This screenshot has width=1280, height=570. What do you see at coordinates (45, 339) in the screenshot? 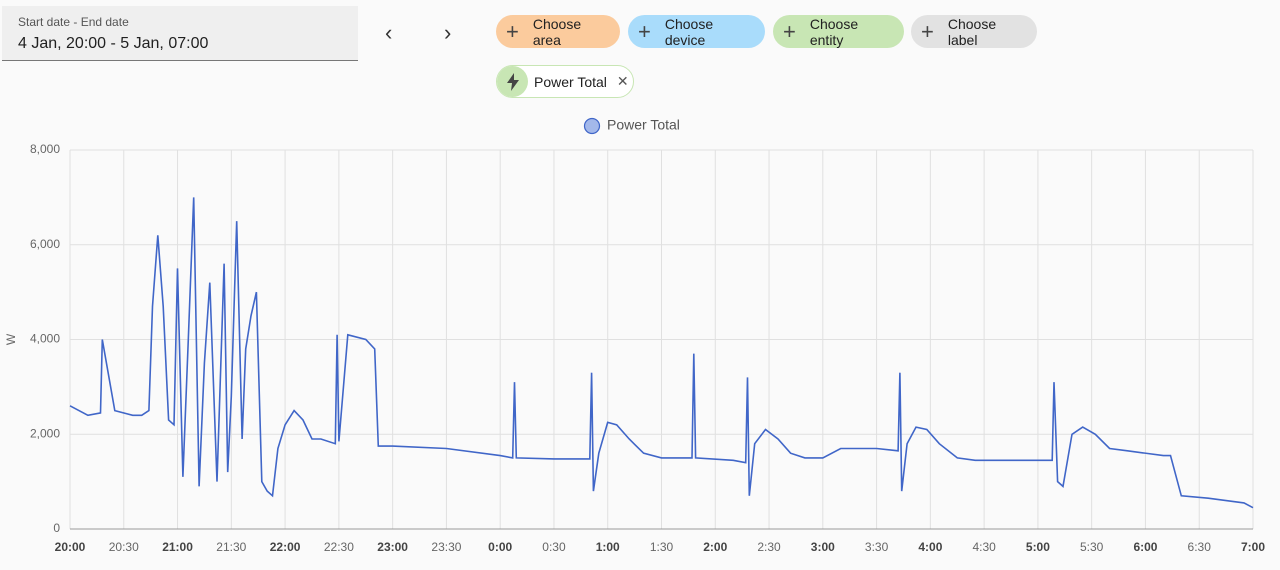
I see `y-tick-label: 4,000` at bounding box center [45, 339].